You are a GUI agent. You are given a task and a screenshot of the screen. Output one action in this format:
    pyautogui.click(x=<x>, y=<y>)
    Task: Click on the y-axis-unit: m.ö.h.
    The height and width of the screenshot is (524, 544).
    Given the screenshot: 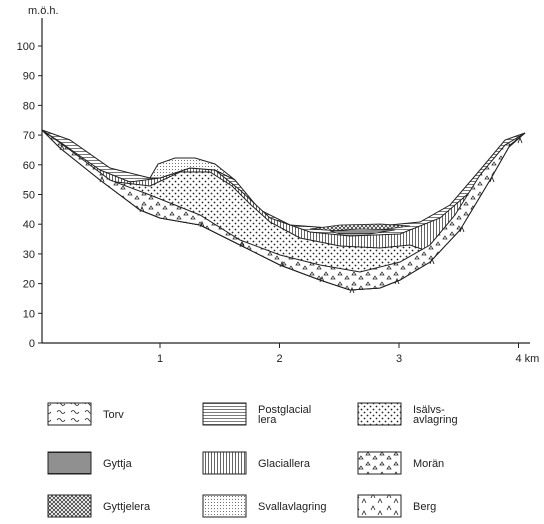 What is the action you would take?
    pyautogui.click(x=43, y=11)
    